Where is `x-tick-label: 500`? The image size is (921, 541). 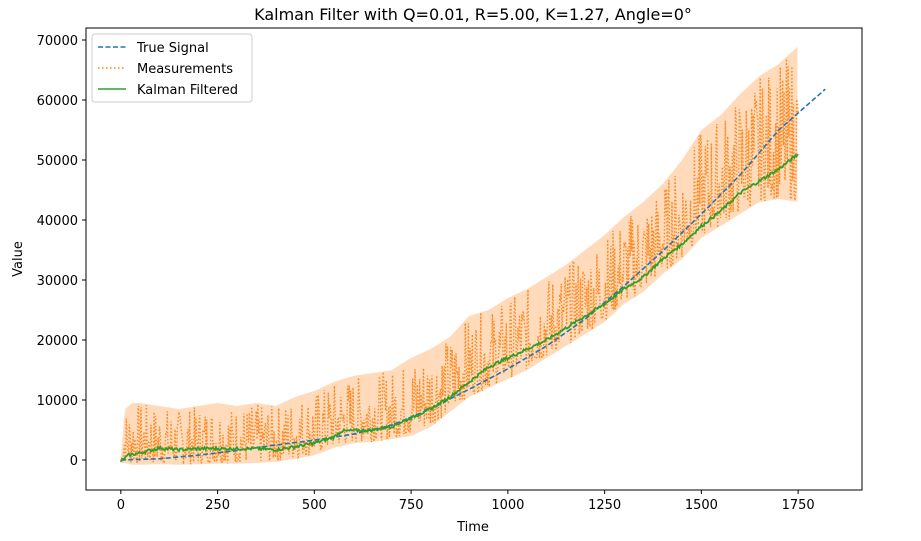 x-tick-label: 500 is located at coordinates (314, 505).